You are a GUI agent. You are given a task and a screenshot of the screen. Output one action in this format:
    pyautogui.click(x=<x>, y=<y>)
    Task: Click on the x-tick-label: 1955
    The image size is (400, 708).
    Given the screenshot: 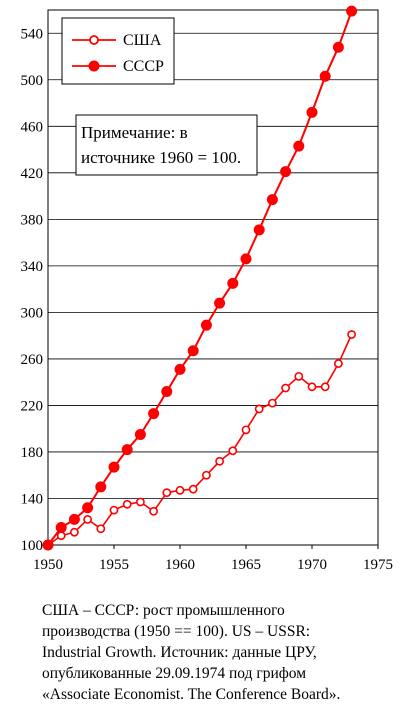 What is the action you would take?
    pyautogui.click(x=114, y=565)
    